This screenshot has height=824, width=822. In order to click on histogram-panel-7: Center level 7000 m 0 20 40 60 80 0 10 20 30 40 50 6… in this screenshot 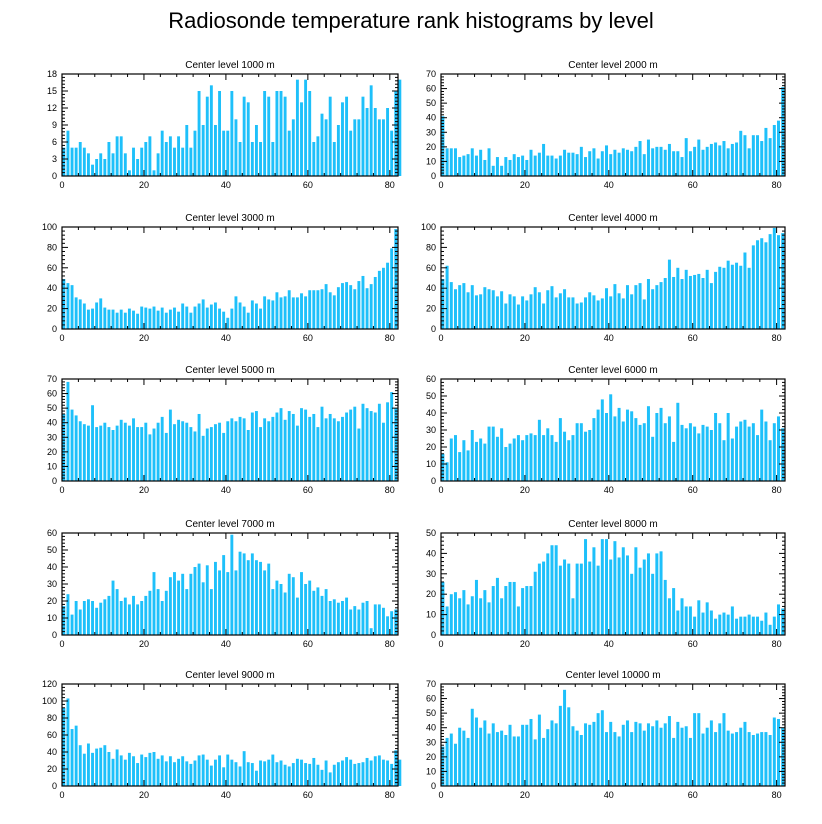, I will do `click(223, 584)`.